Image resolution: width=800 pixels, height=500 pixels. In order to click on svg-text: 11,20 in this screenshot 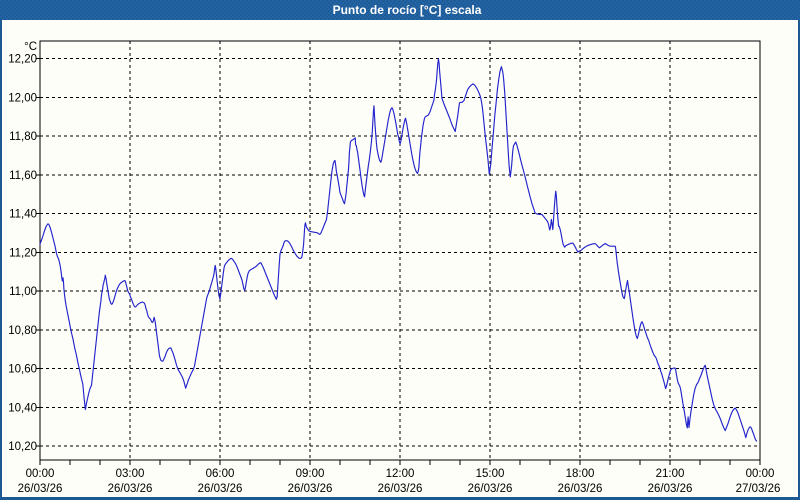, I will do `click(23, 253)`.